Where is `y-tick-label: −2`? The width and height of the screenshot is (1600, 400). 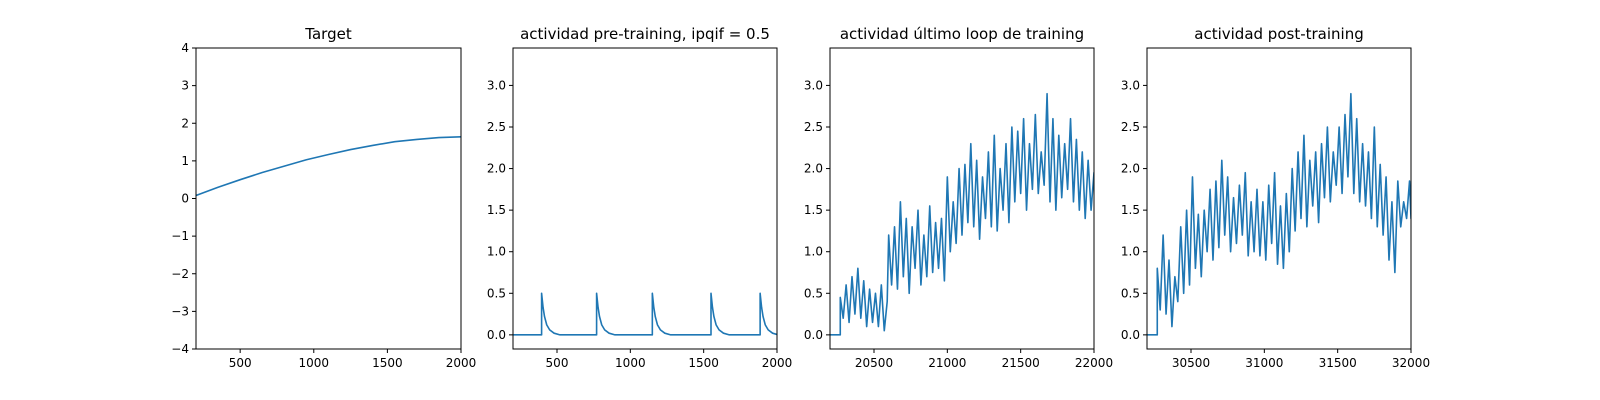 y-tick-label: −2 is located at coordinates (180, 274).